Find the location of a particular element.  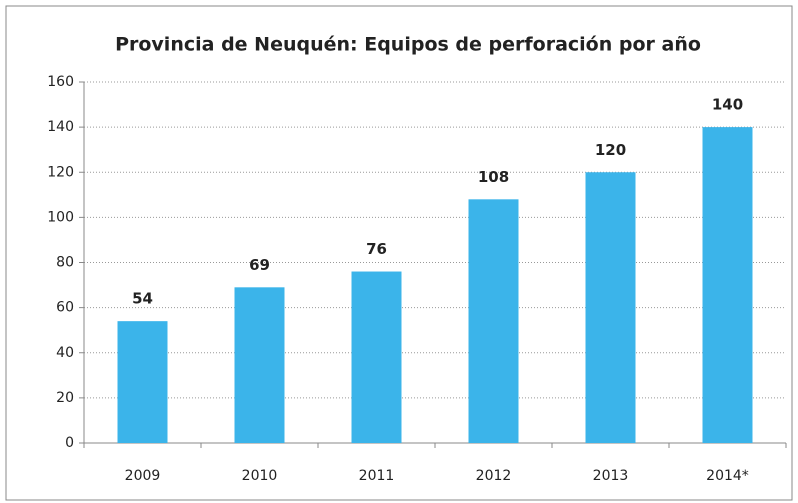

y-tick-label: 40 is located at coordinates (65, 353).